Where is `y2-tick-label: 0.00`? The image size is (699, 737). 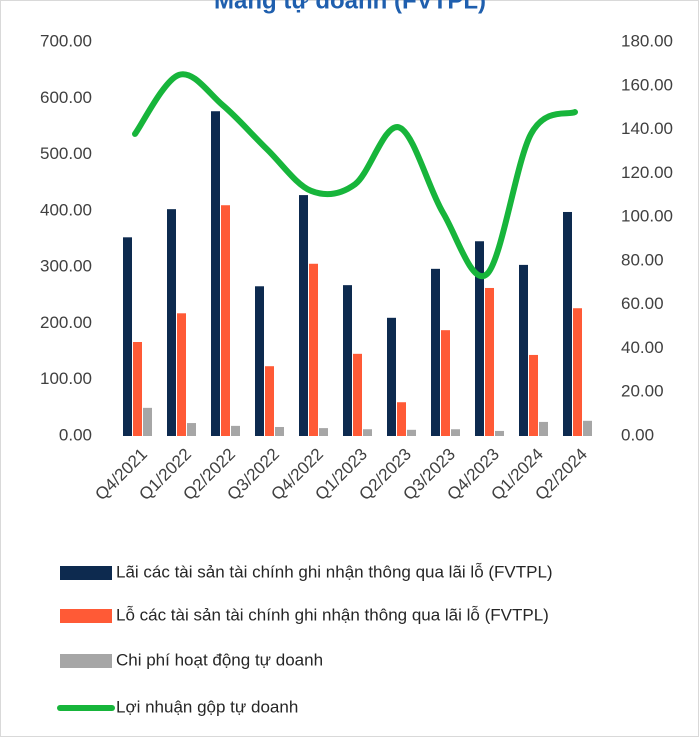
y2-tick-label: 0.00 is located at coordinates (637, 434).